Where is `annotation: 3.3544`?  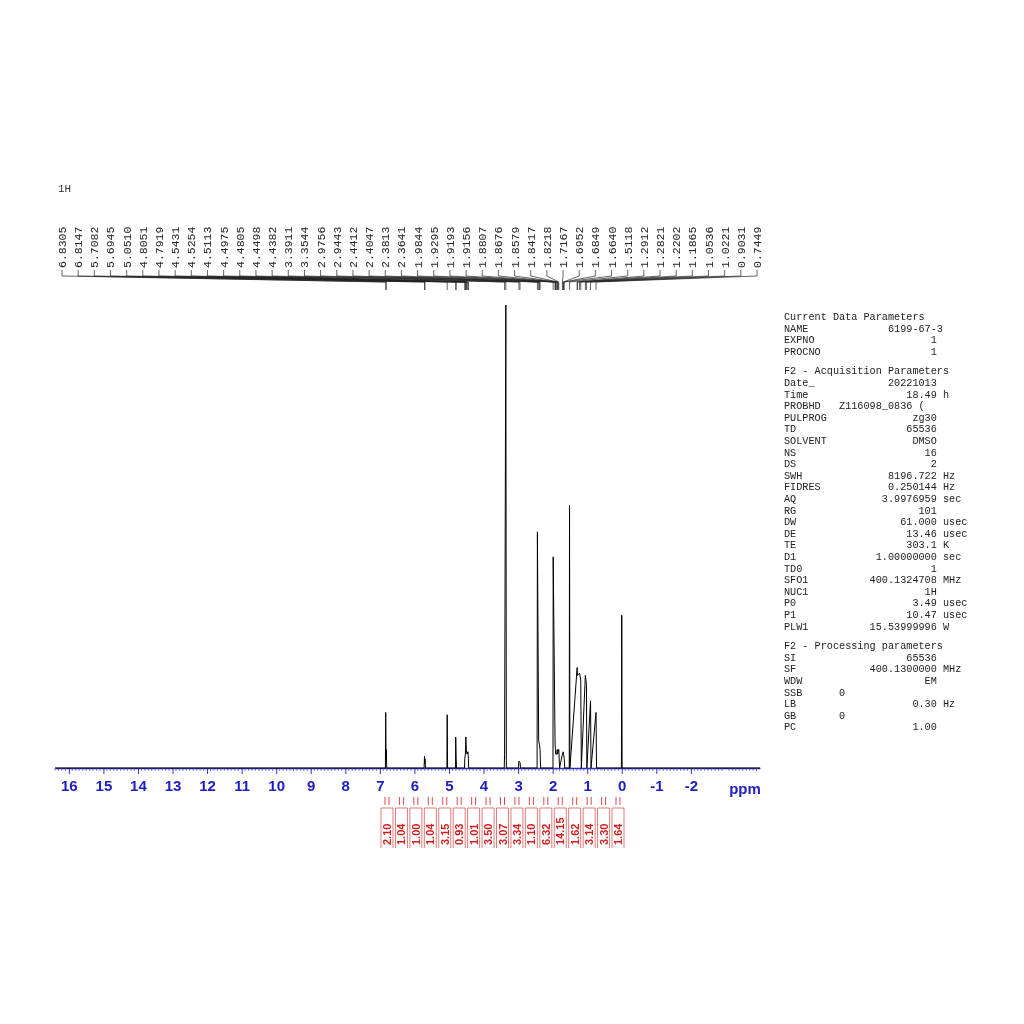
annotation: 3.3544 is located at coordinates (305, 247).